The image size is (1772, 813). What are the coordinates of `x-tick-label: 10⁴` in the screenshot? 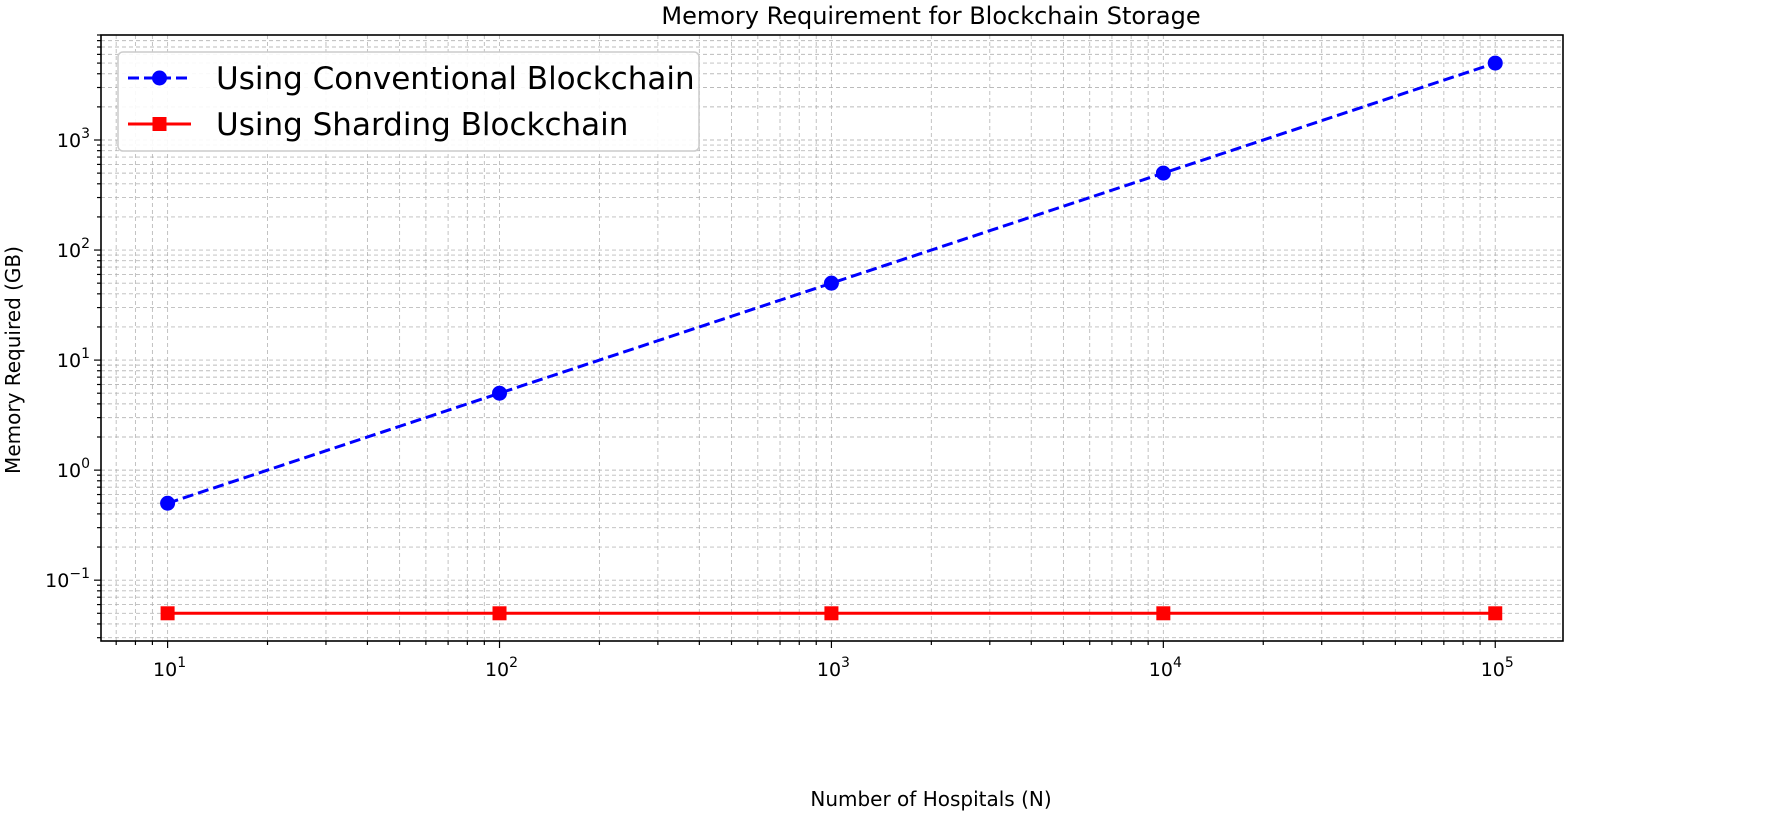 It's located at (1165, 668).